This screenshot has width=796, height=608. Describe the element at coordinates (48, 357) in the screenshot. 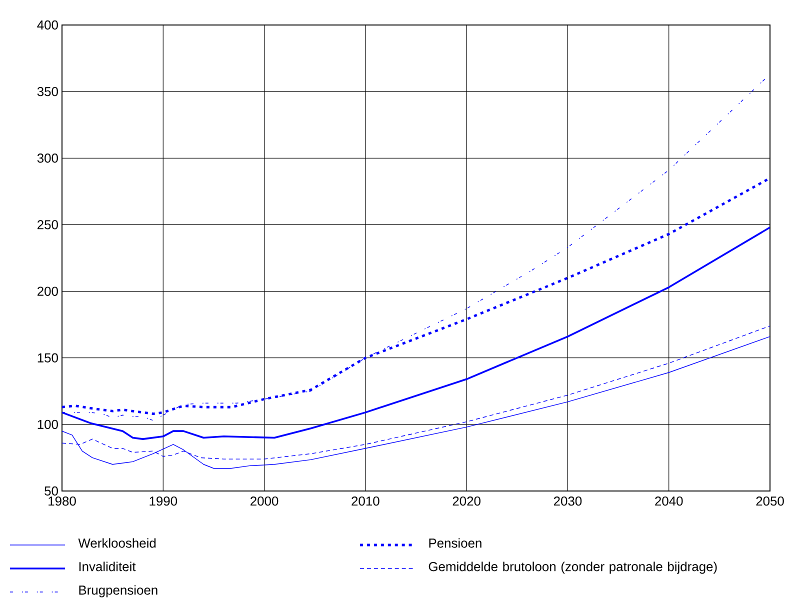

I see `y-tick-label: 150` at that location.